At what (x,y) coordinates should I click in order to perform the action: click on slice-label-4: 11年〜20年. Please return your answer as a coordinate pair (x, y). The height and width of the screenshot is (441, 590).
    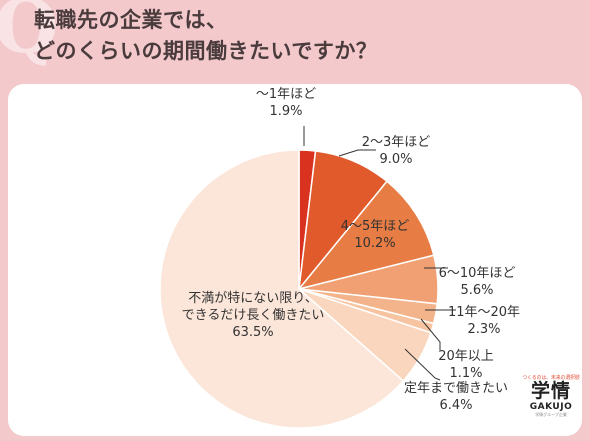
    Looking at the image, I should click on (484, 312).